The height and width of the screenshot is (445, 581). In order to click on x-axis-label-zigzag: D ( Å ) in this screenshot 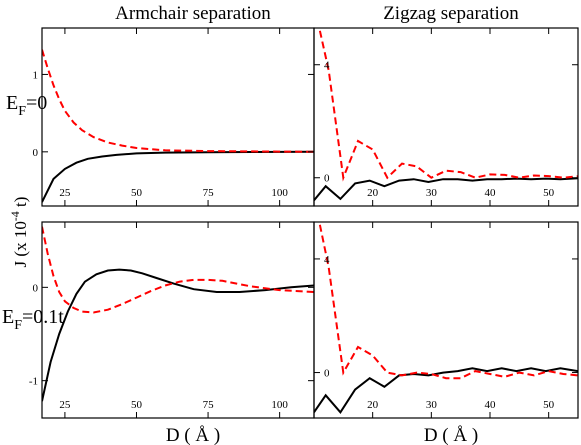, I will do `click(451, 435)`.